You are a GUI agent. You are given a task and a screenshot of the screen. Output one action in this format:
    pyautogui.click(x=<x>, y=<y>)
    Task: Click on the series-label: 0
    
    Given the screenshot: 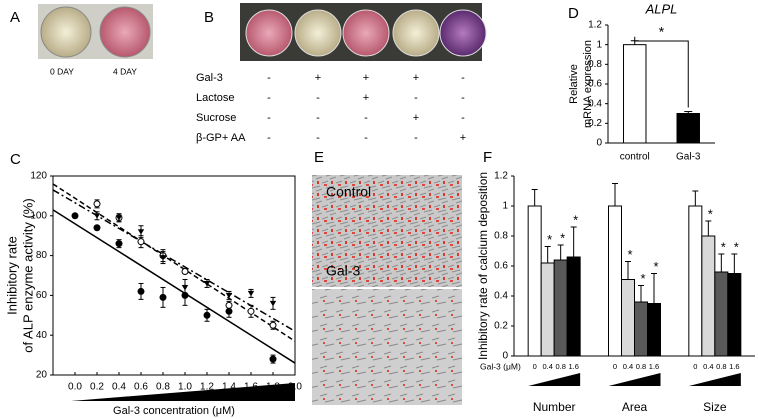 What is the action you would take?
    pyautogui.click(x=695, y=366)
    